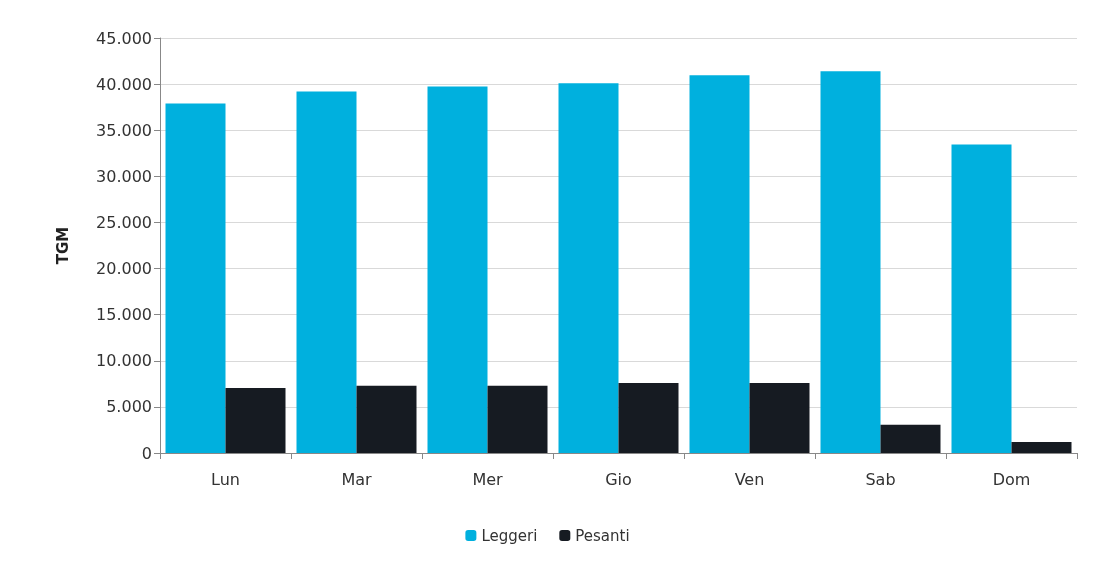 This screenshot has width=1095, height=572. What do you see at coordinates (124, 315) in the screenshot?
I see `y-tick-label: 15.000` at bounding box center [124, 315].